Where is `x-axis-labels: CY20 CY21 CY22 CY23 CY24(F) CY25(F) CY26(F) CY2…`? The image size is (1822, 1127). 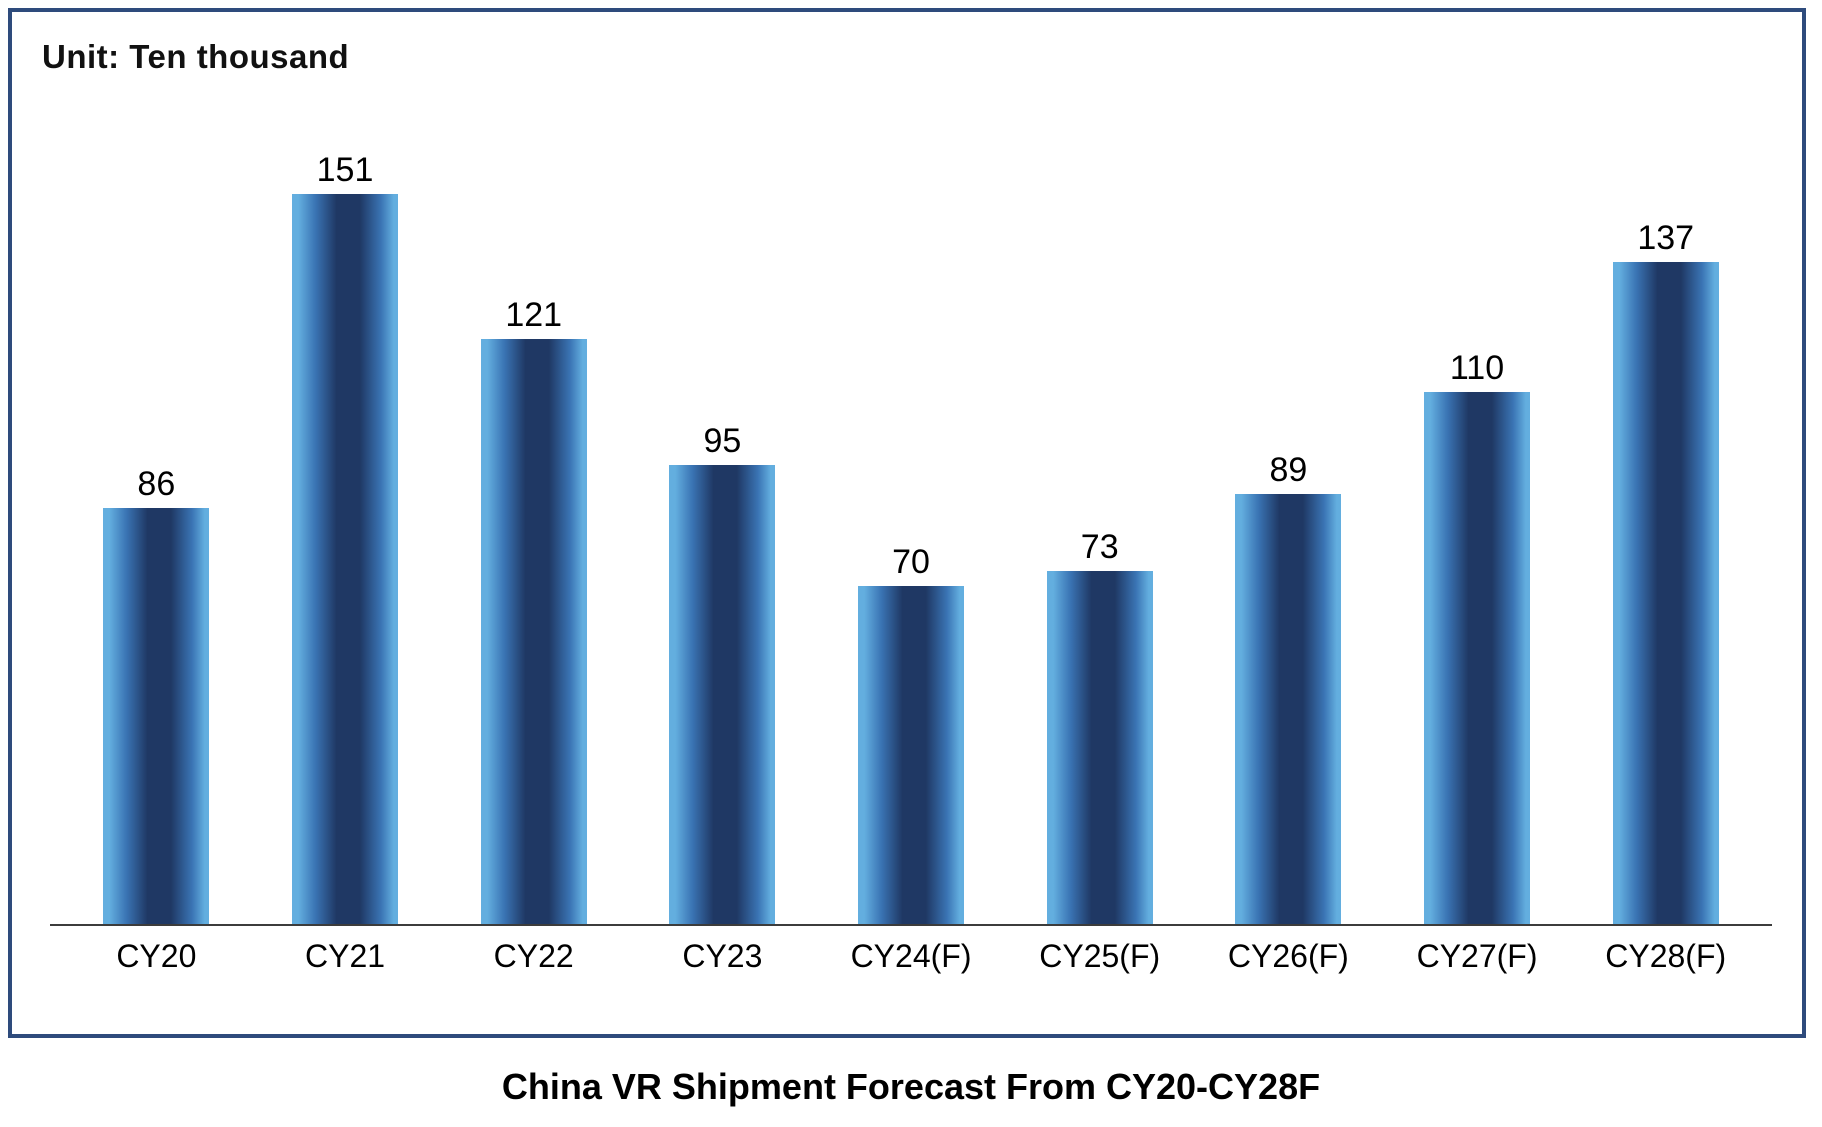
x-axis-labels: CY20 CY21 CY22 CY23 CY24(F) CY25(F) CY26(F) CY2… is located at coordinates (911, 956).